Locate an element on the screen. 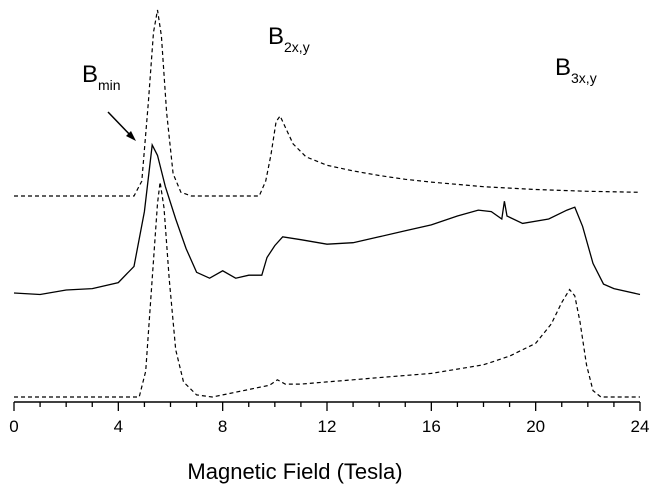 Image resolution: width=652 pixels, height=487 pixels. annotation-b3xy: B3x,y is located at coordinates (576, 70).